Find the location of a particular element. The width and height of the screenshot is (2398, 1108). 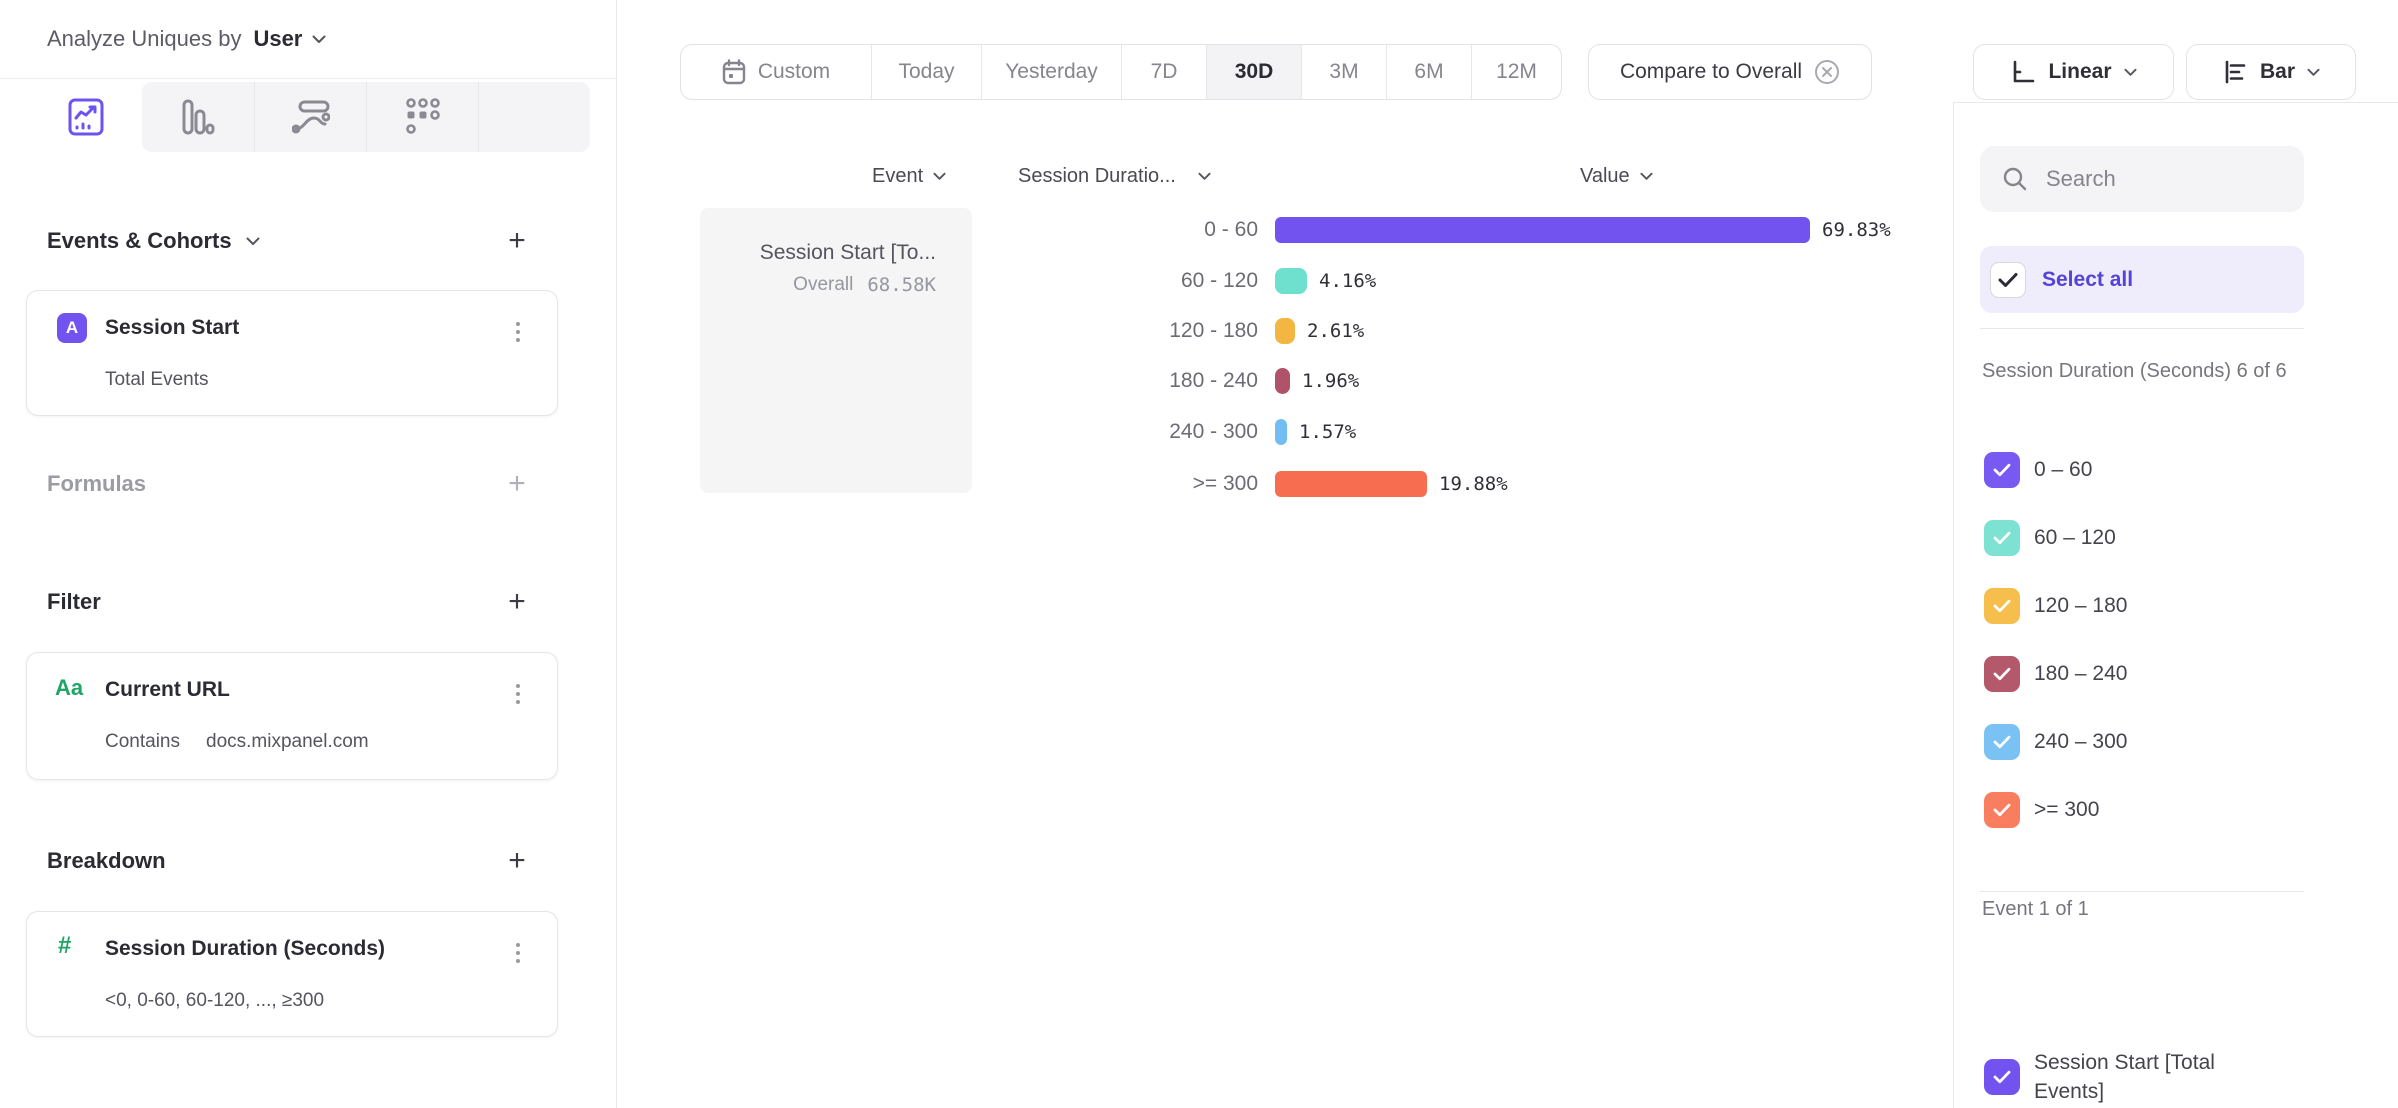

bar-value-label: 1.96% is located at coordinates (1331, 381).